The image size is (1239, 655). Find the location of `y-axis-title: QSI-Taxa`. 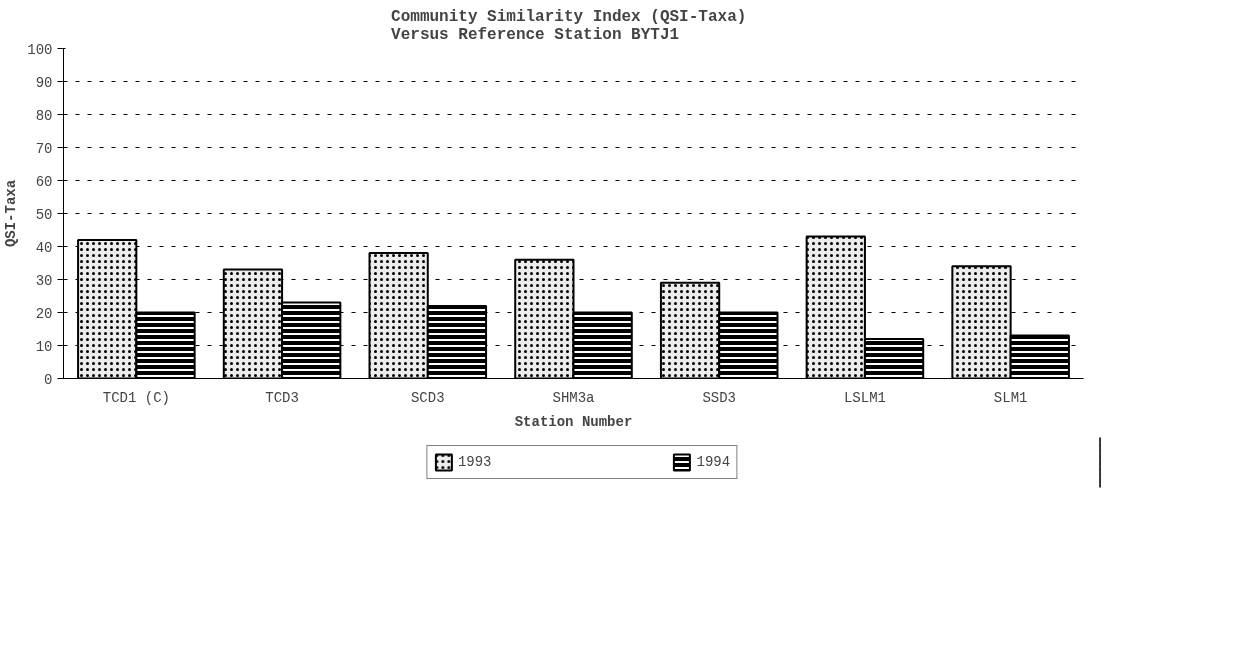

y-axis-title: QSI-Taxa is located at coordinates (11, 213).